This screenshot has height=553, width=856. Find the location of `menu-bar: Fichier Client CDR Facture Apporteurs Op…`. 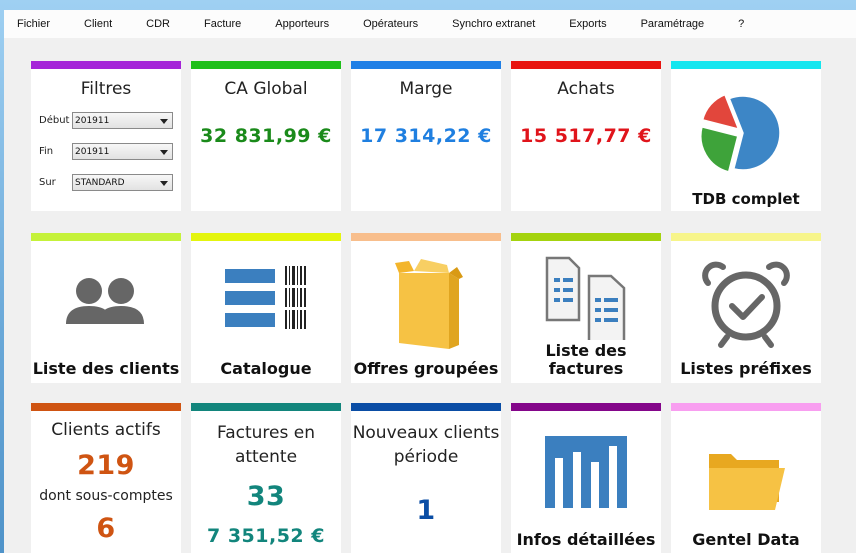

menu-bar: Fichier Client CDR Facture Apporteurs Op… is located at coordinates (430, 24).